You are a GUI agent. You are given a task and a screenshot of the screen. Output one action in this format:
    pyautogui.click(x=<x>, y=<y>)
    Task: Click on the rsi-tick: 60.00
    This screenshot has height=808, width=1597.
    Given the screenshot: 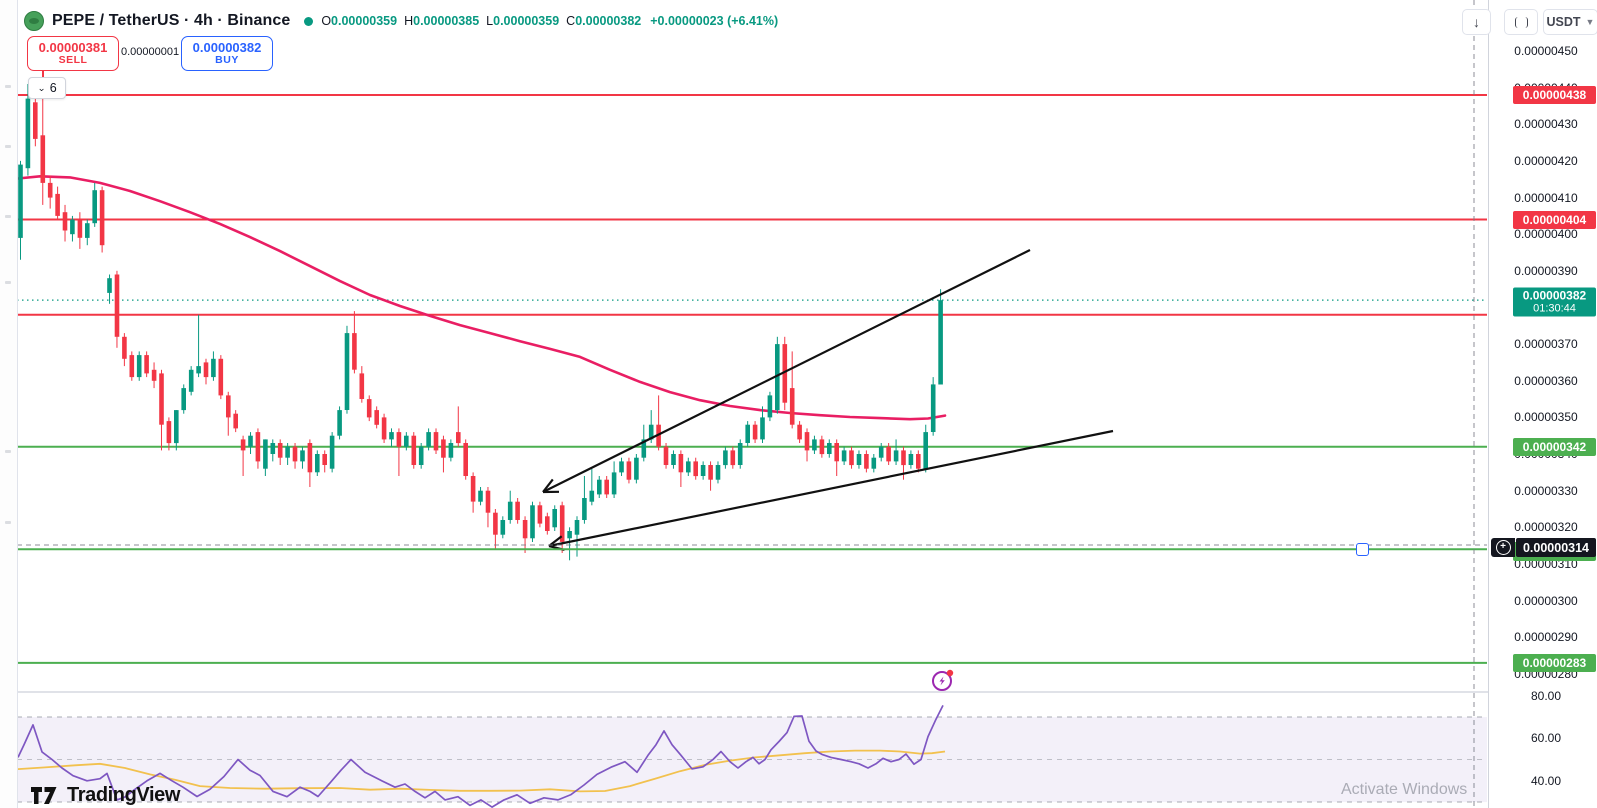 What is the action you would take?
    pyautogui.click(x=1546, y=738)
    